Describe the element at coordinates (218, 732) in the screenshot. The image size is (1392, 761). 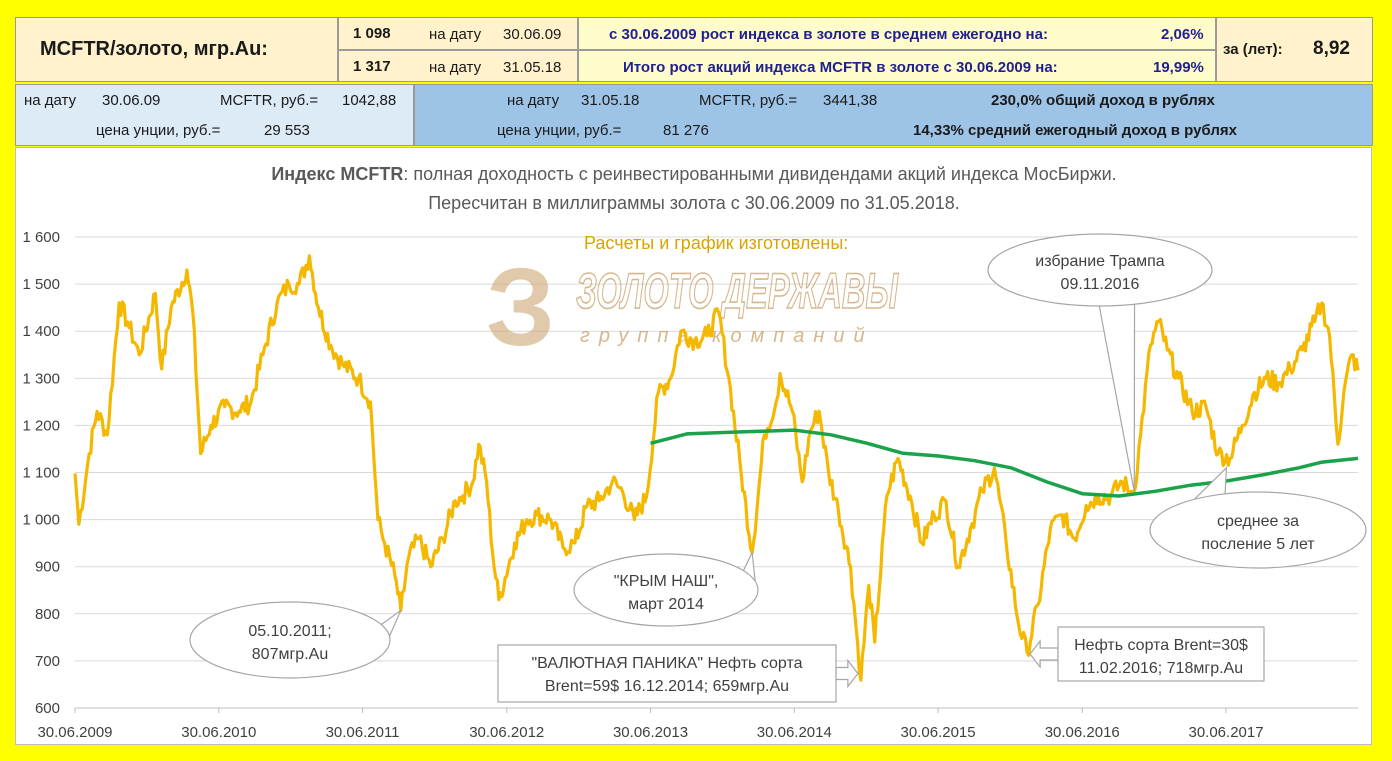
I see `x-tick-label: 30.06.2010` at that location.